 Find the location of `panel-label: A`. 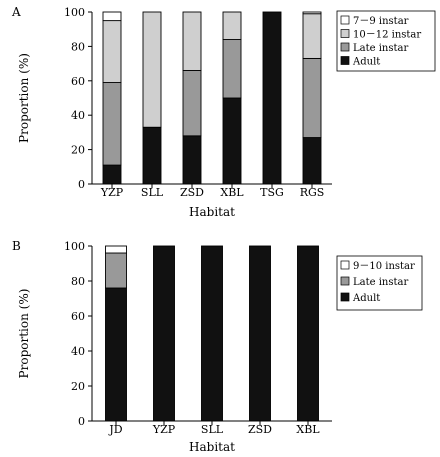

panel-label: A is located at coordinates (16, 12).